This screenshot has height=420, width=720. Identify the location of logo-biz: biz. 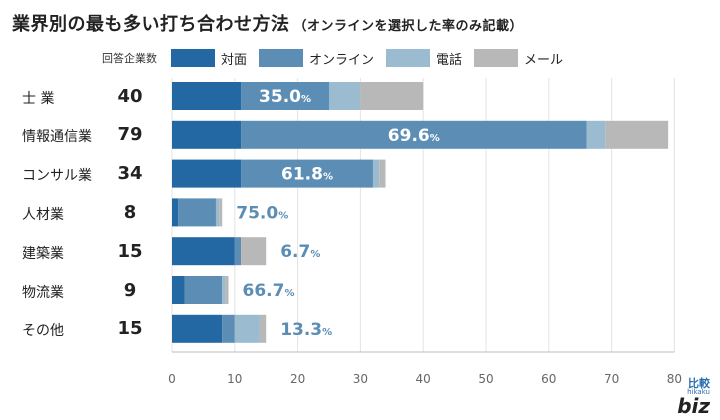
(693, 406).